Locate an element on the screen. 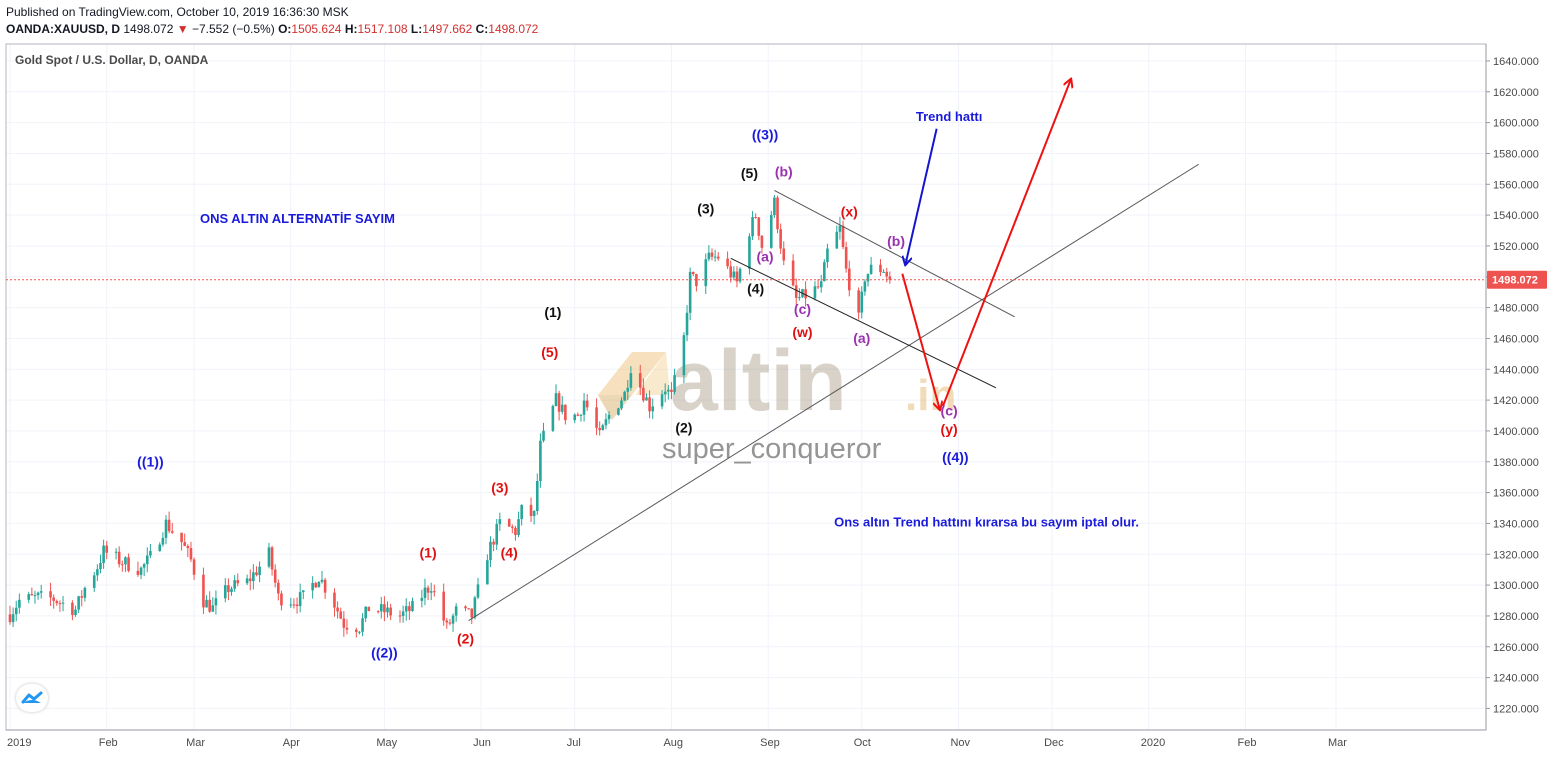  open-label: O: is located at coordinates (285, 29).